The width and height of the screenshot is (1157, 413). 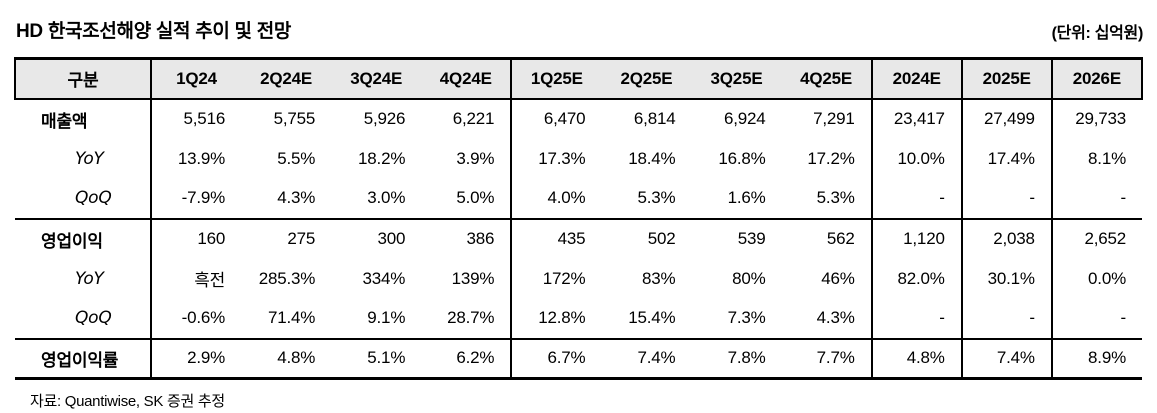 I want to click on table-cell: 6.2%, so click(x=466, y=358).